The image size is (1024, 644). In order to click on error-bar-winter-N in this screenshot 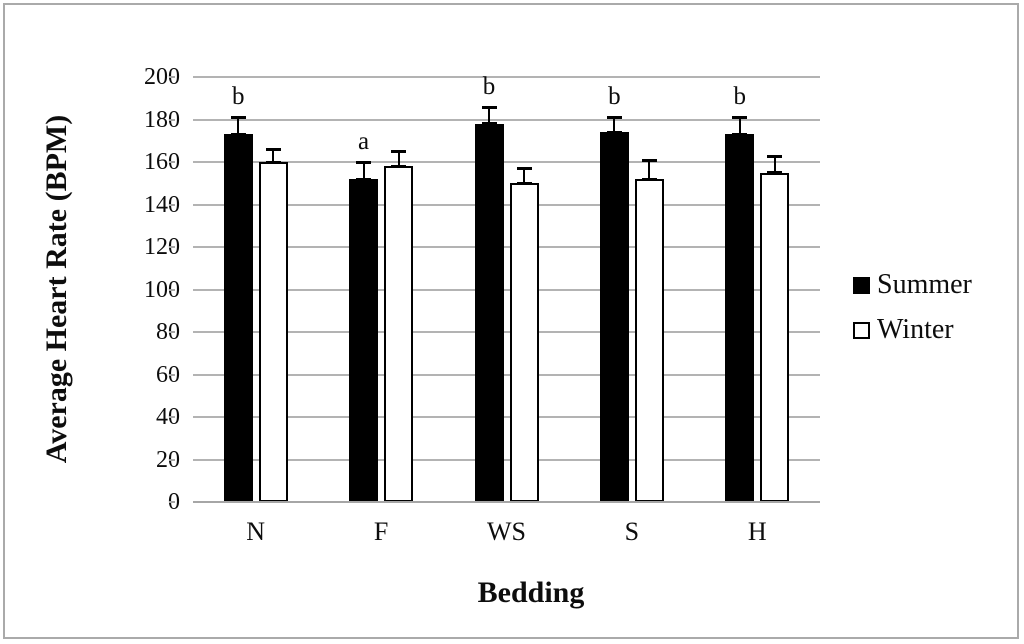, I will do `click(273, 155)`.